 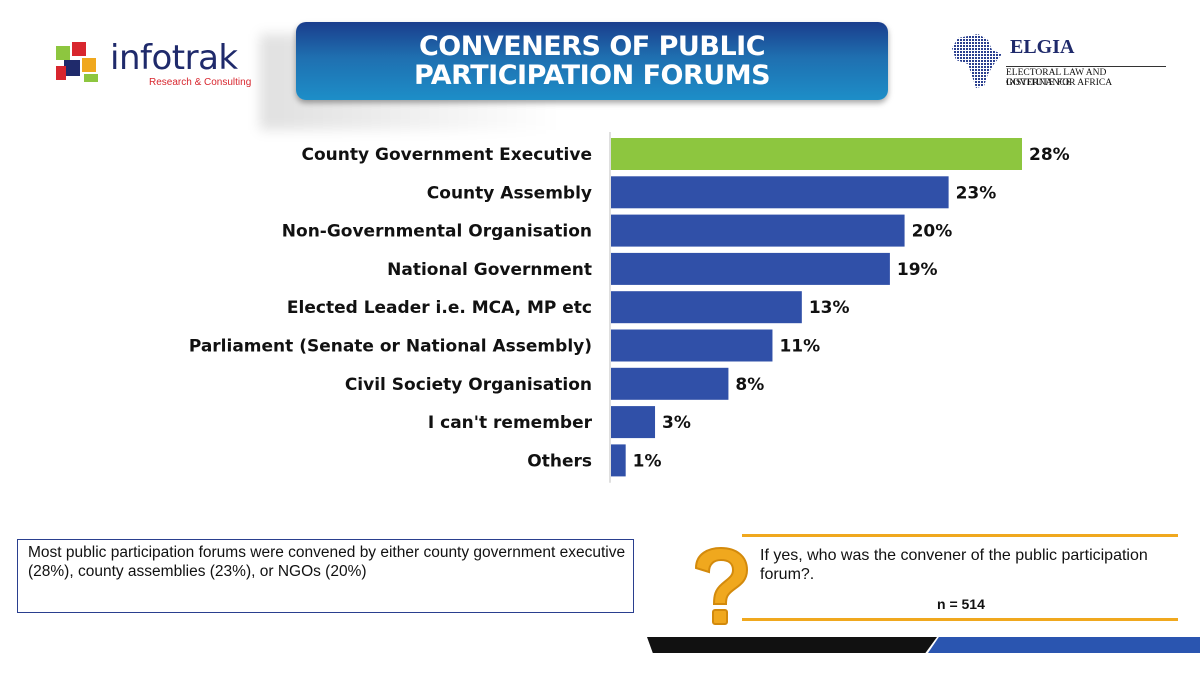 I want to click on page-title: CONVENERS OF PUBLIC PARTICIPATION FORUMS, so click(x=592, y=61).